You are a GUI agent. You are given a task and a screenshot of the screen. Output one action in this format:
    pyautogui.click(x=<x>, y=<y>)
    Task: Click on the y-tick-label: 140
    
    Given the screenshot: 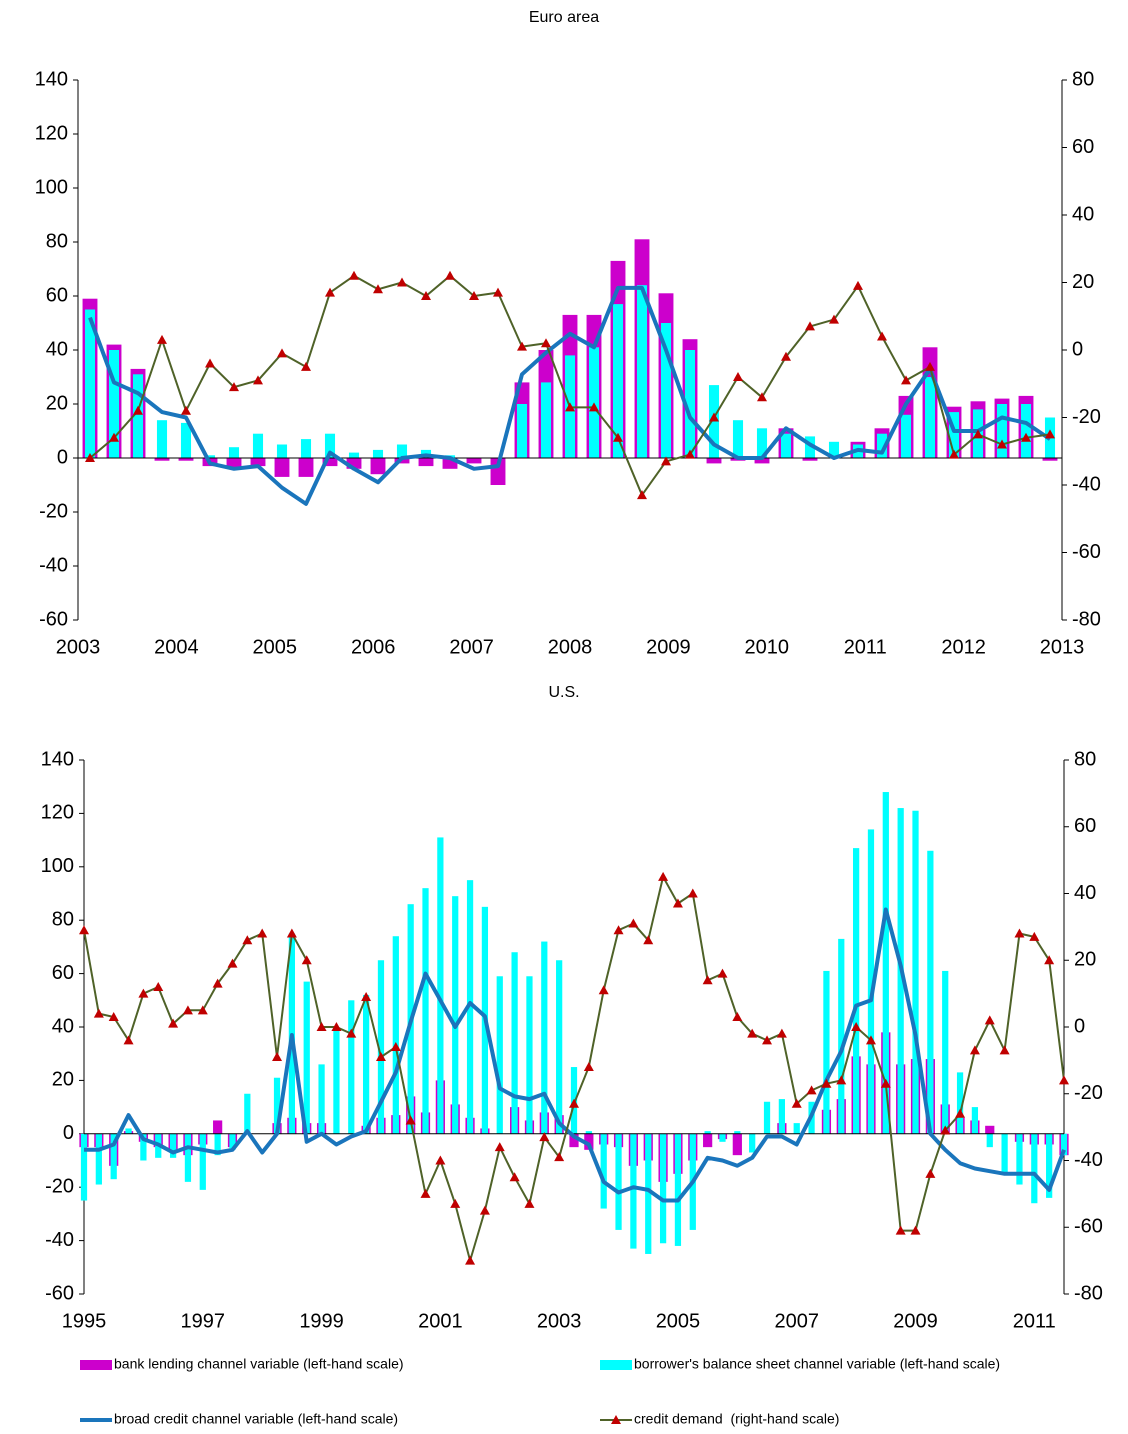 What is the action you would take?
    pyautogui.click(x=51, y=79)
    